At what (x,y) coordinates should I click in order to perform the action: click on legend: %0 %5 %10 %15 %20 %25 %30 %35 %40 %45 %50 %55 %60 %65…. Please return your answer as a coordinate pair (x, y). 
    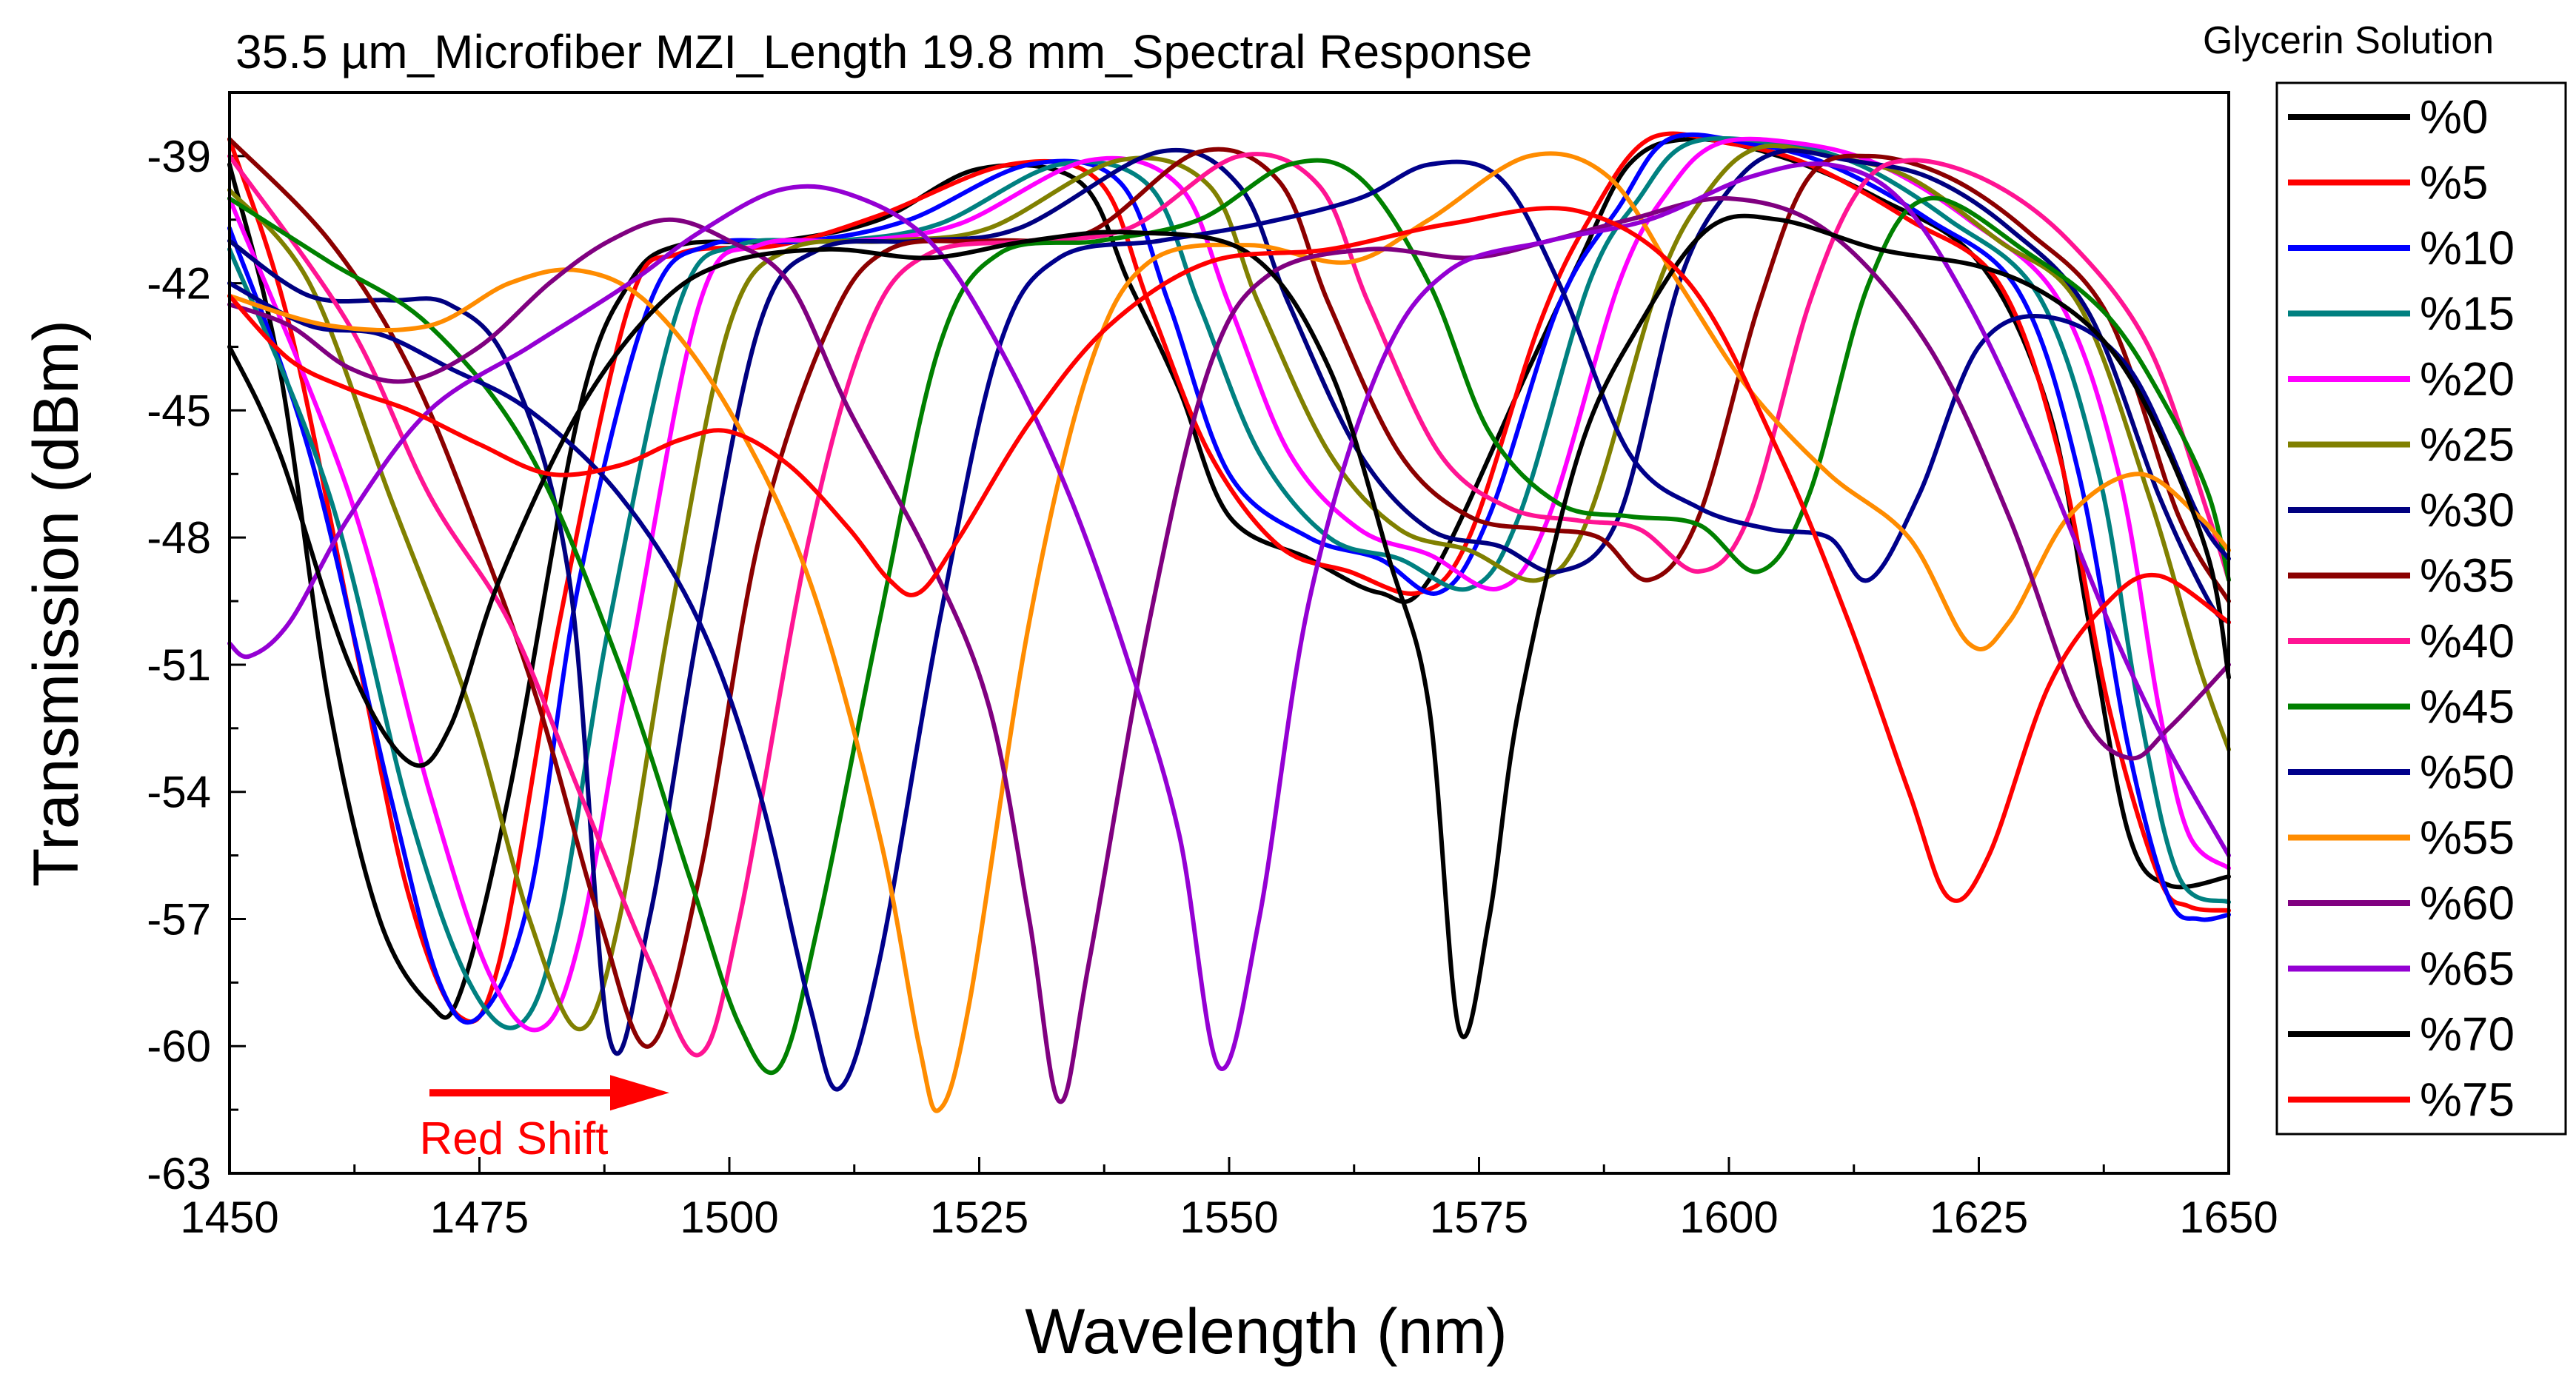
    Looking at the image, I should click on (2421, 608).